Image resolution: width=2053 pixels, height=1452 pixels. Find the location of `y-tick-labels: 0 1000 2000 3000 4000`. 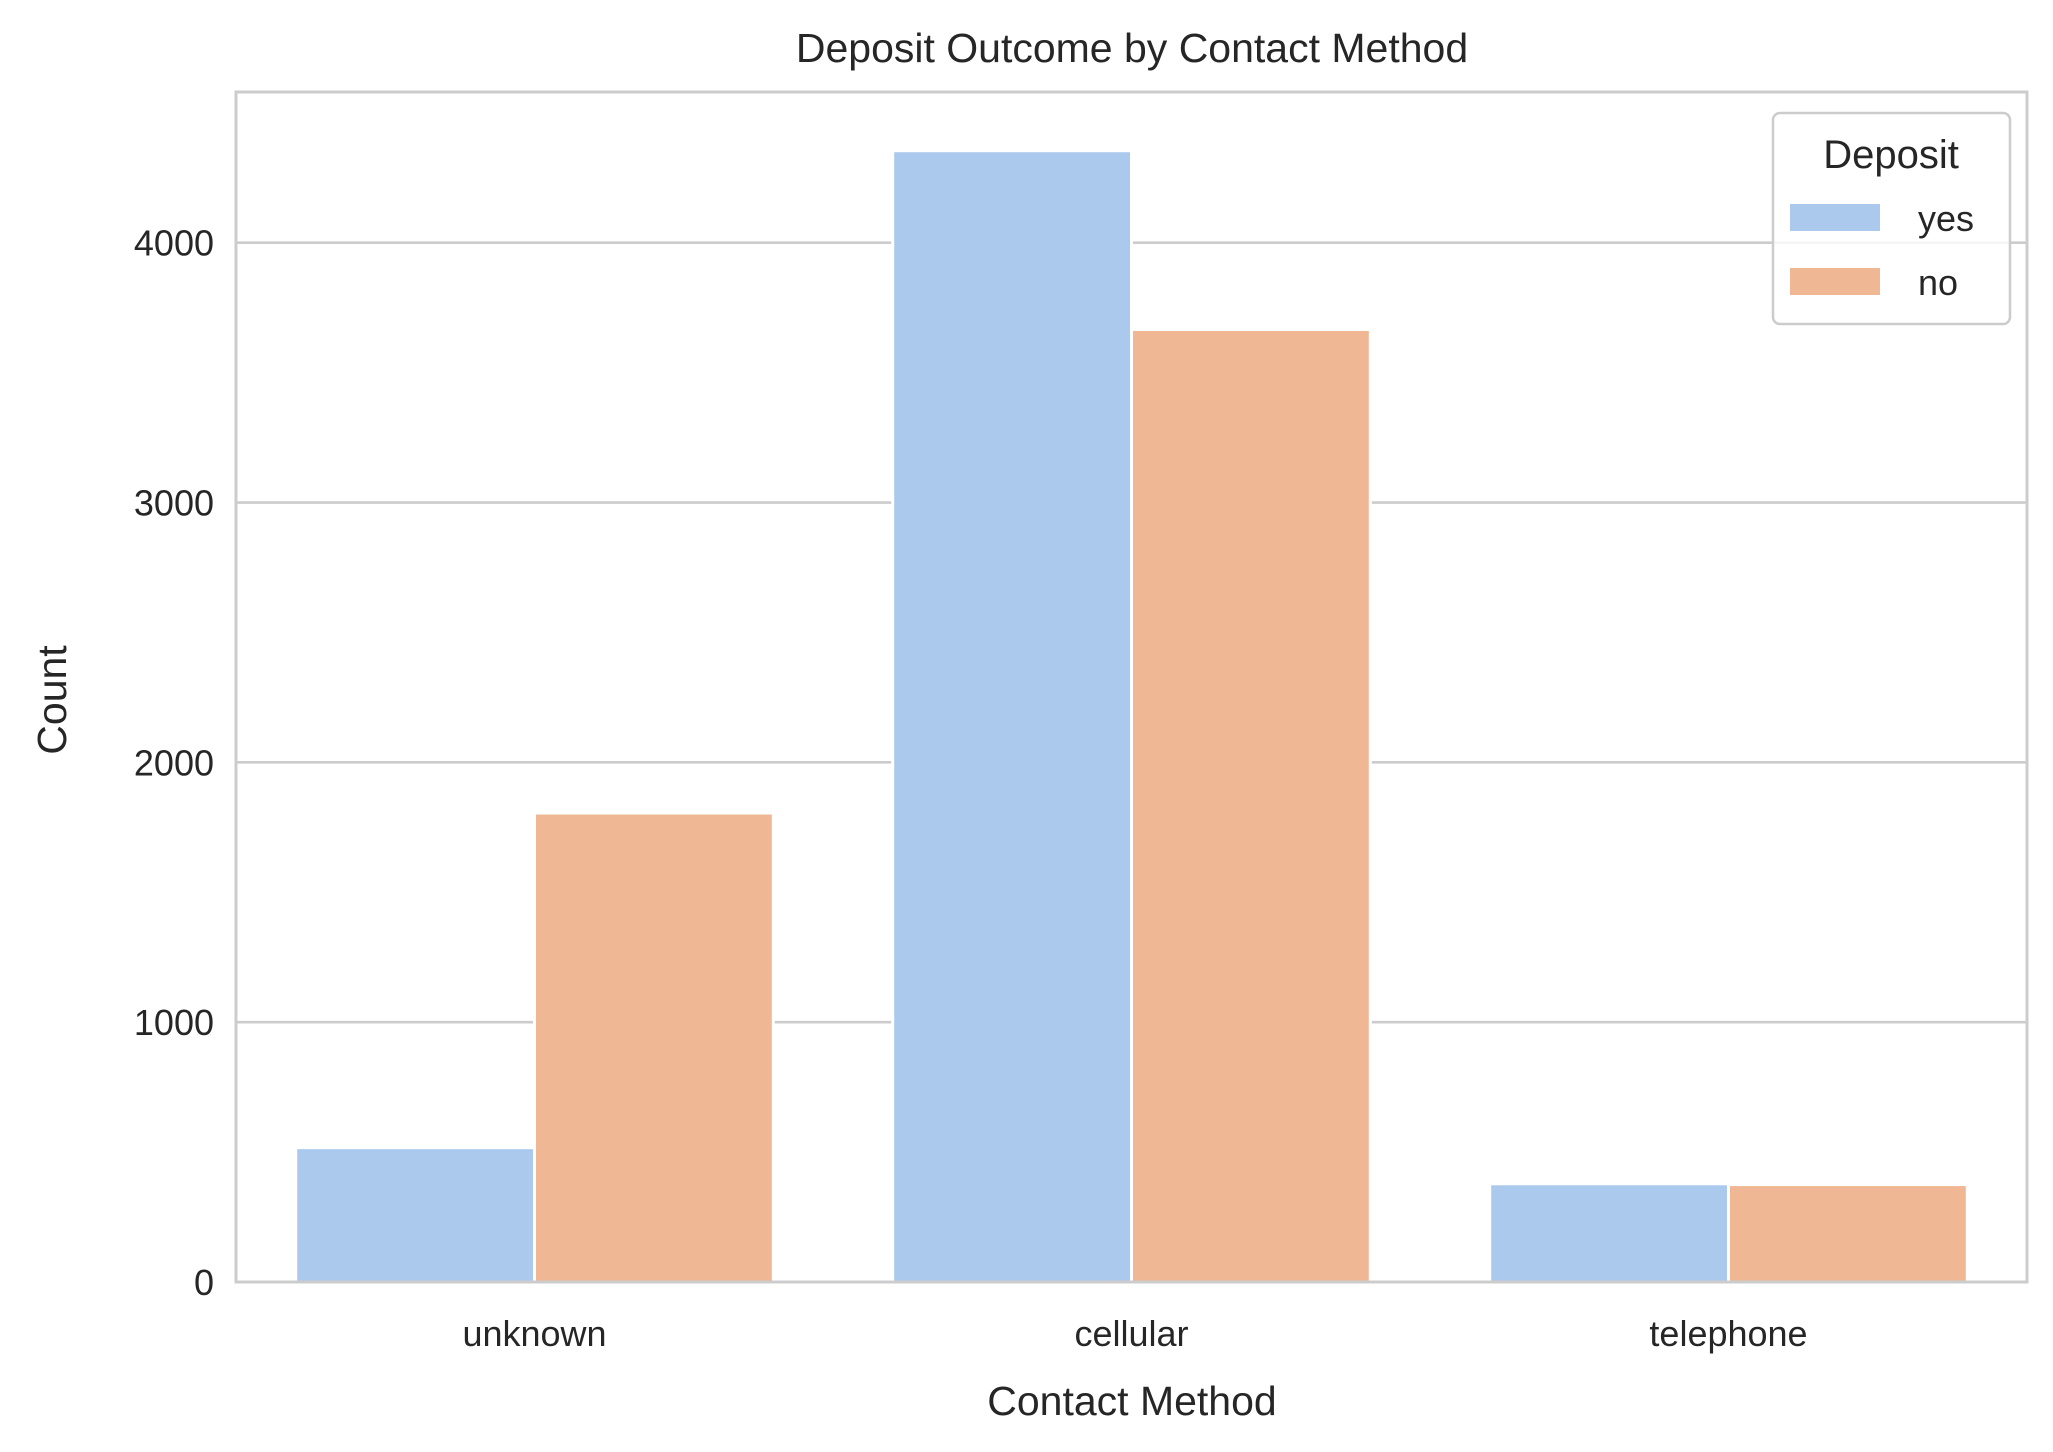

y-tick-labels: 0 1000 2000 3000 4000 is located at coordinates (174, 763).